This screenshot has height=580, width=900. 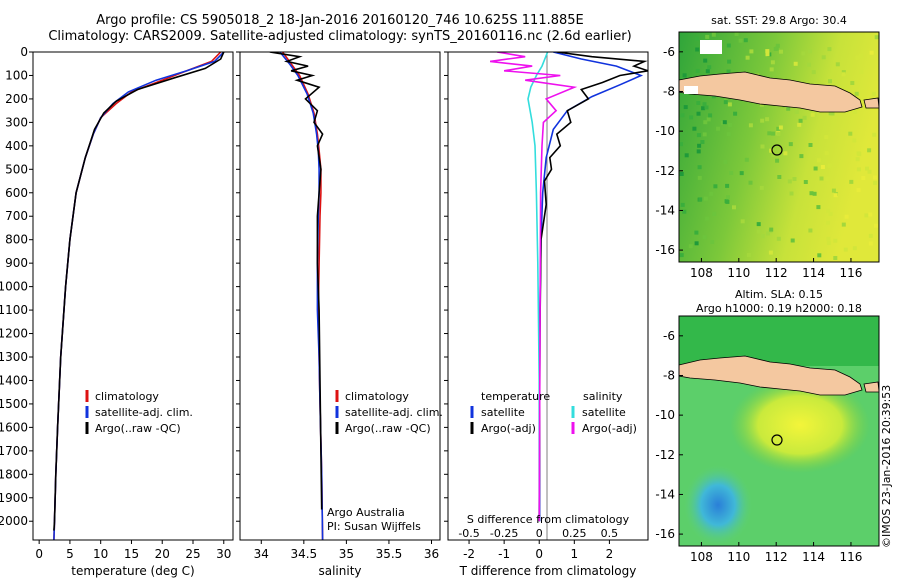 I want to click on s-axis-label: S difference from climatology, so click(x=548, y=519).